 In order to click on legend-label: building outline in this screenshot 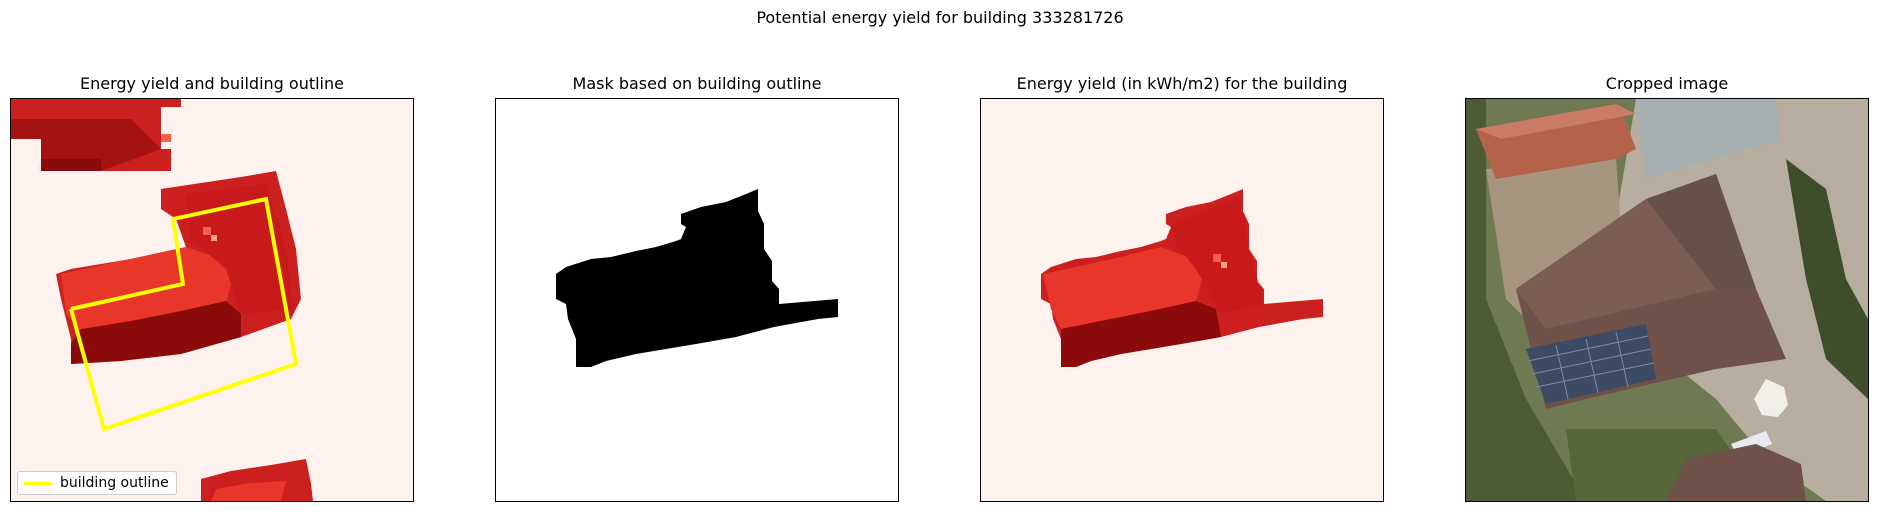, I will do `click(114, 483)`.